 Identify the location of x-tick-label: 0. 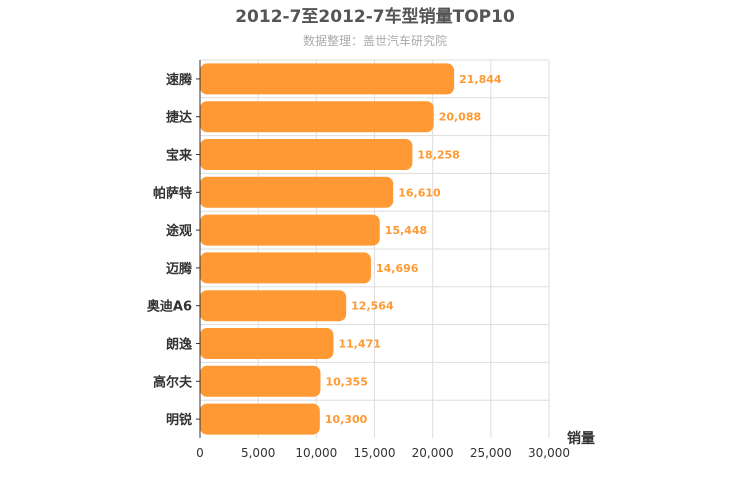
(200, 453).